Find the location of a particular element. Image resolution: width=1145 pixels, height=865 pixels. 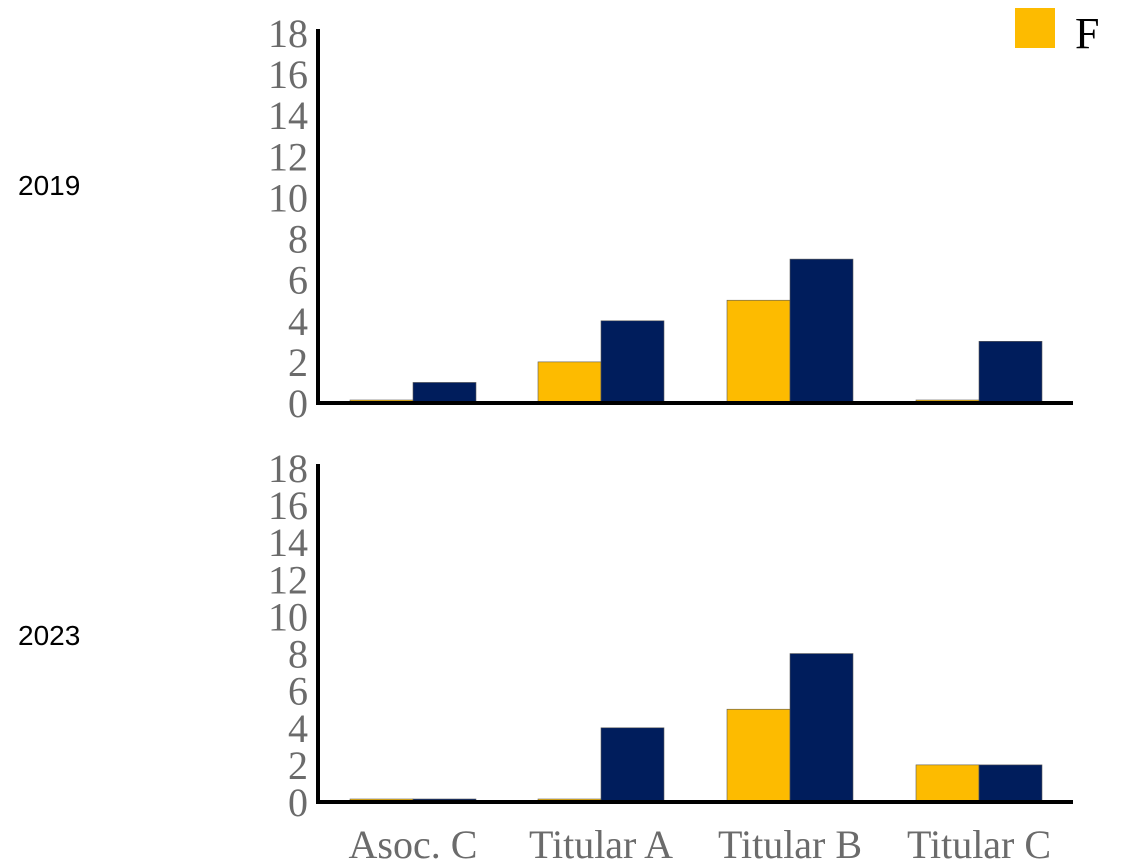

category-label: Titular B is located at coordinates (790, 843).